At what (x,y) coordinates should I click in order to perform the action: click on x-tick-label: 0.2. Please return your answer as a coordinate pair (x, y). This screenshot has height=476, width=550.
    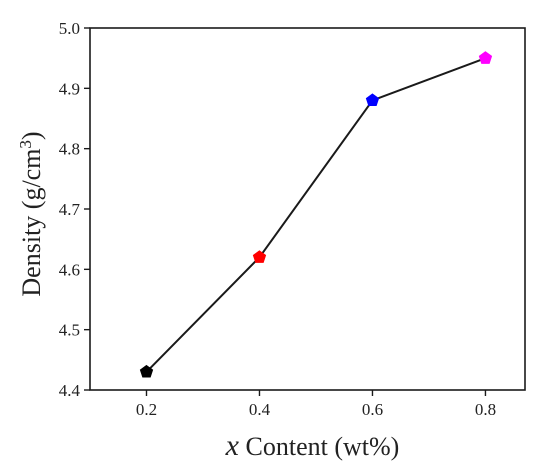
    Looking at the image, I should click on (146, 409).